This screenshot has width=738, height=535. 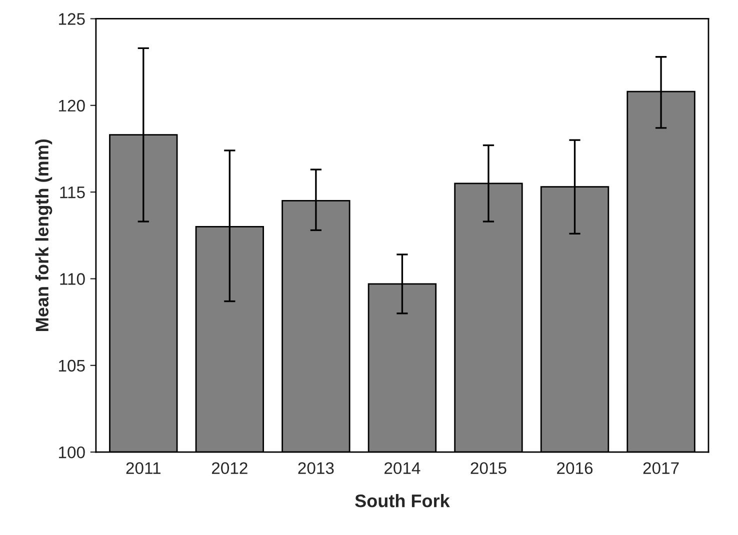 I want to click on y-tick-label: 100, so click(x=71, y=452).